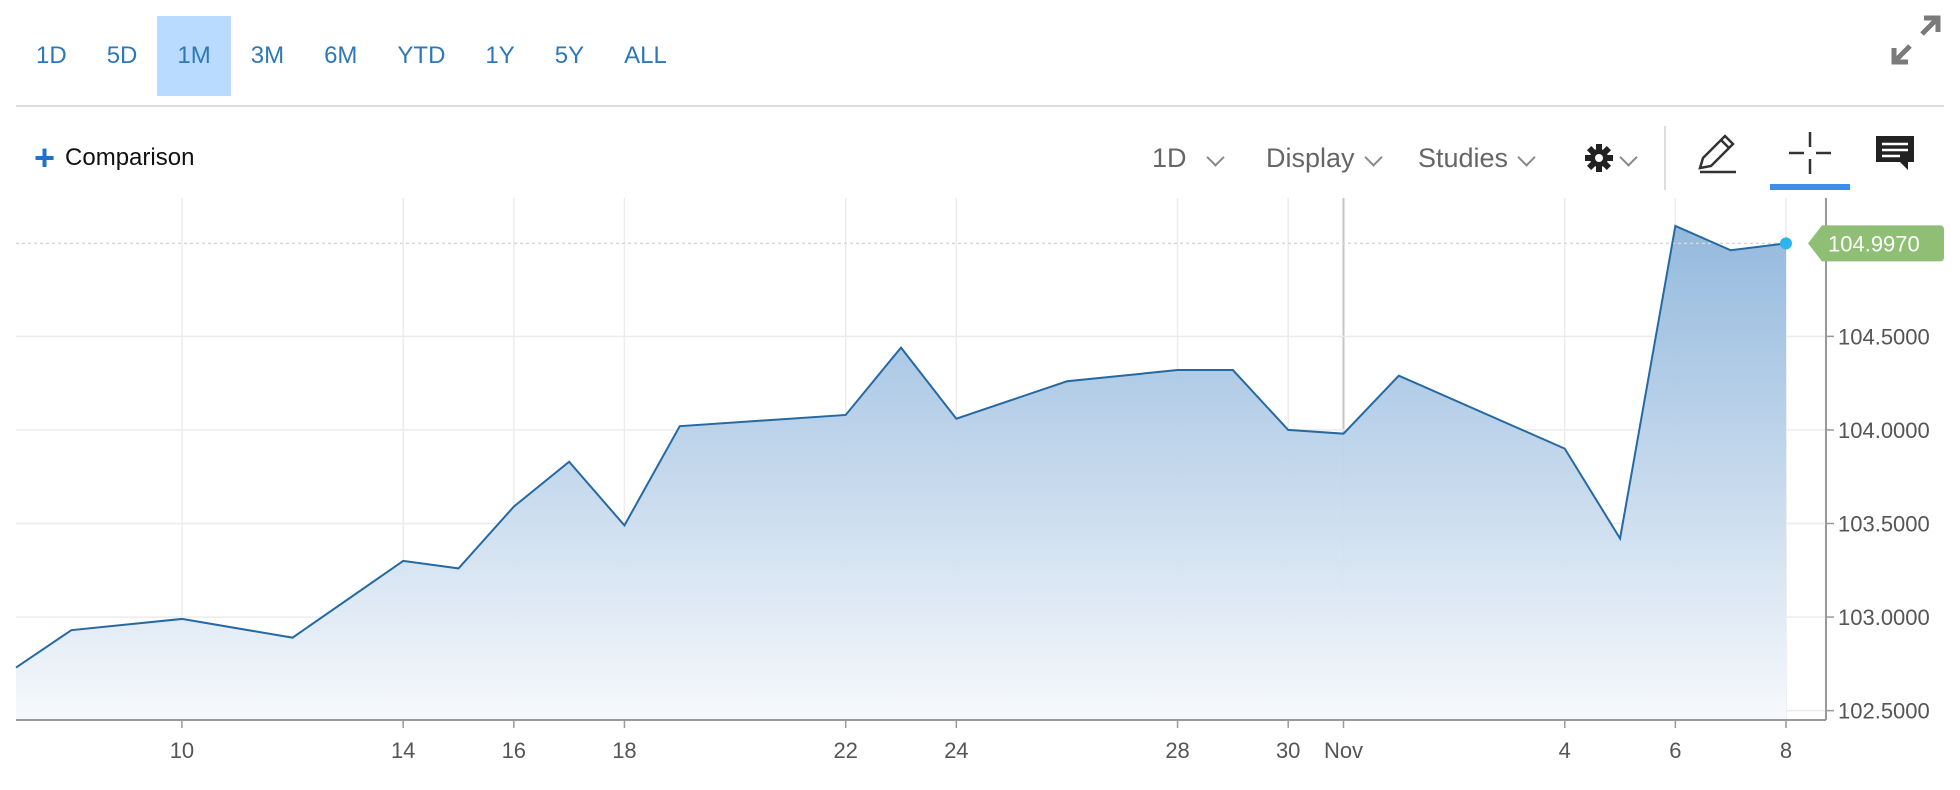 The width and height of the screenshot is (1960, 790). Describe the element at coordinates (1884, 430) in the screenshot. I see `y-tick-label: 104.0000` at that location.